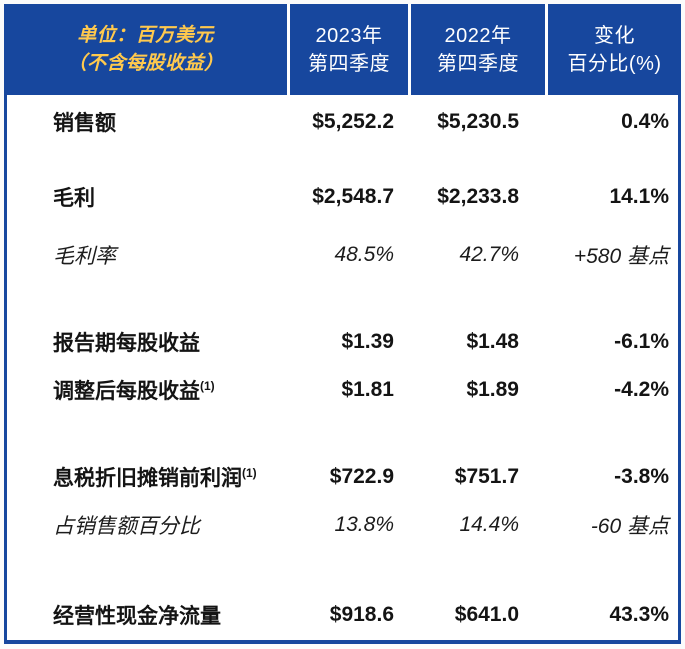 The height and width of the screenshot is (649, 685). What do you see at coordinates (492, 389) in the screenshot?
I see `value-2022: $1.89` at bounding box center [492, 389].